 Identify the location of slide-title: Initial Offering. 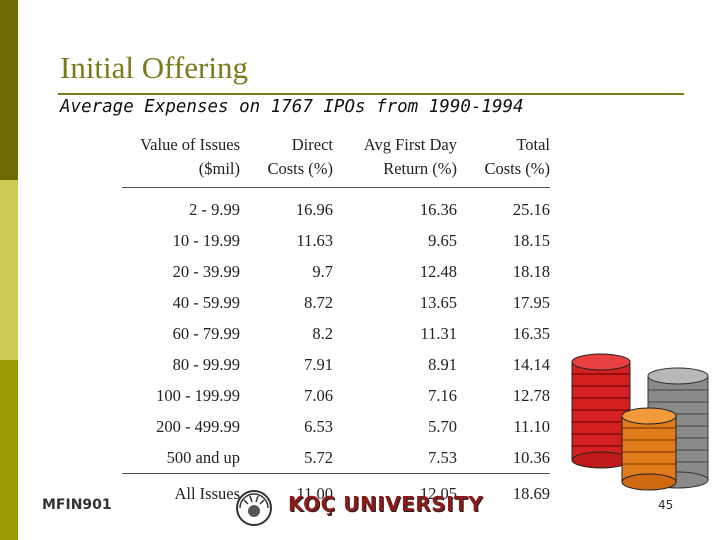
(154, 67).